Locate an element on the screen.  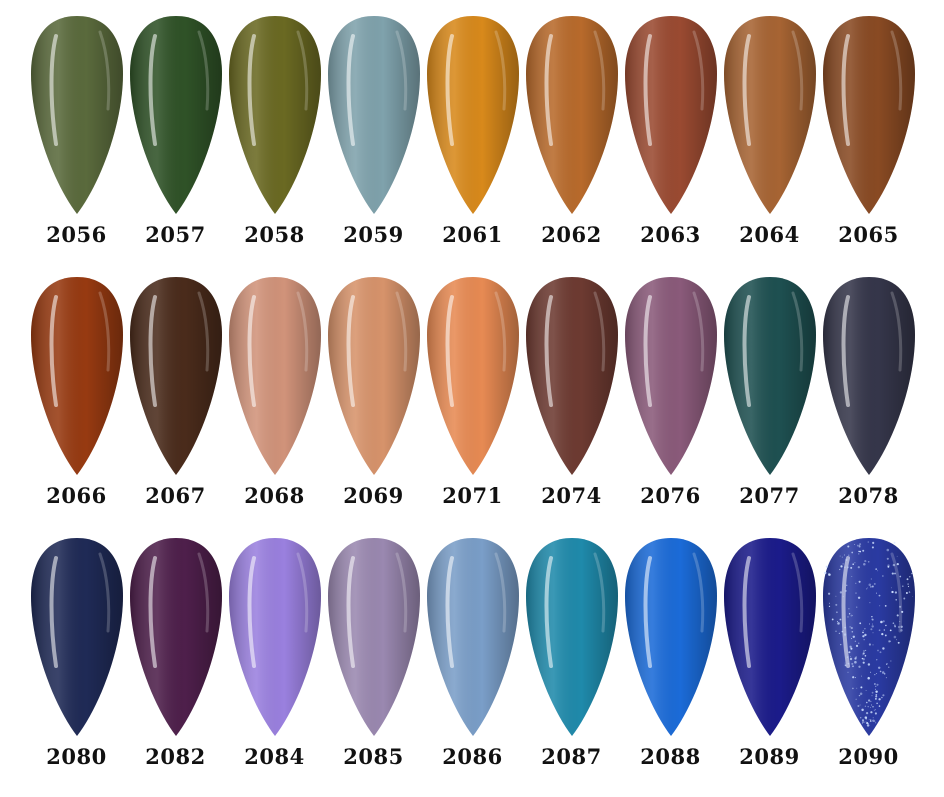
color-swatch: 2078 is located at coordinates (868, 405).